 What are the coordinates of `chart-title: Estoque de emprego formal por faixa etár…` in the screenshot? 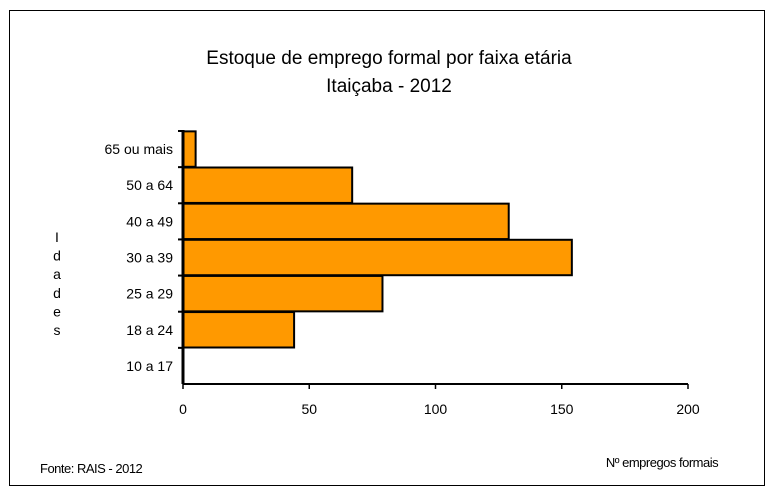 It's located at (389, 58).